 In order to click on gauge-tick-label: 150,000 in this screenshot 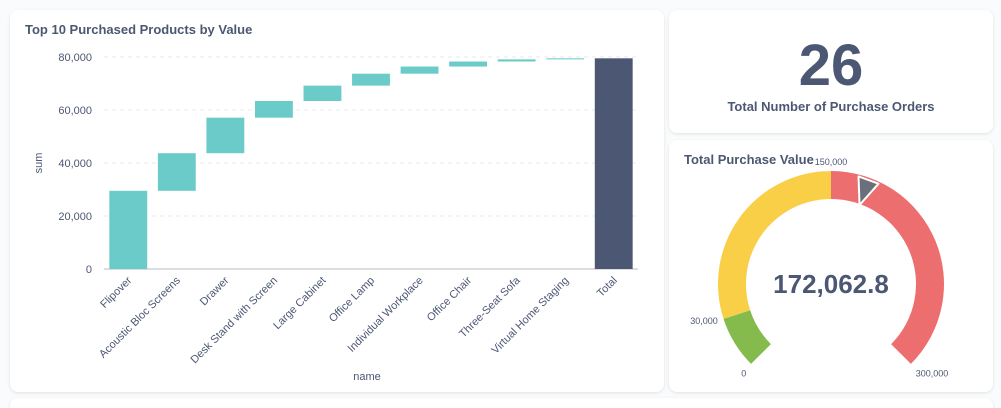, I will do `click(831, 162)`.